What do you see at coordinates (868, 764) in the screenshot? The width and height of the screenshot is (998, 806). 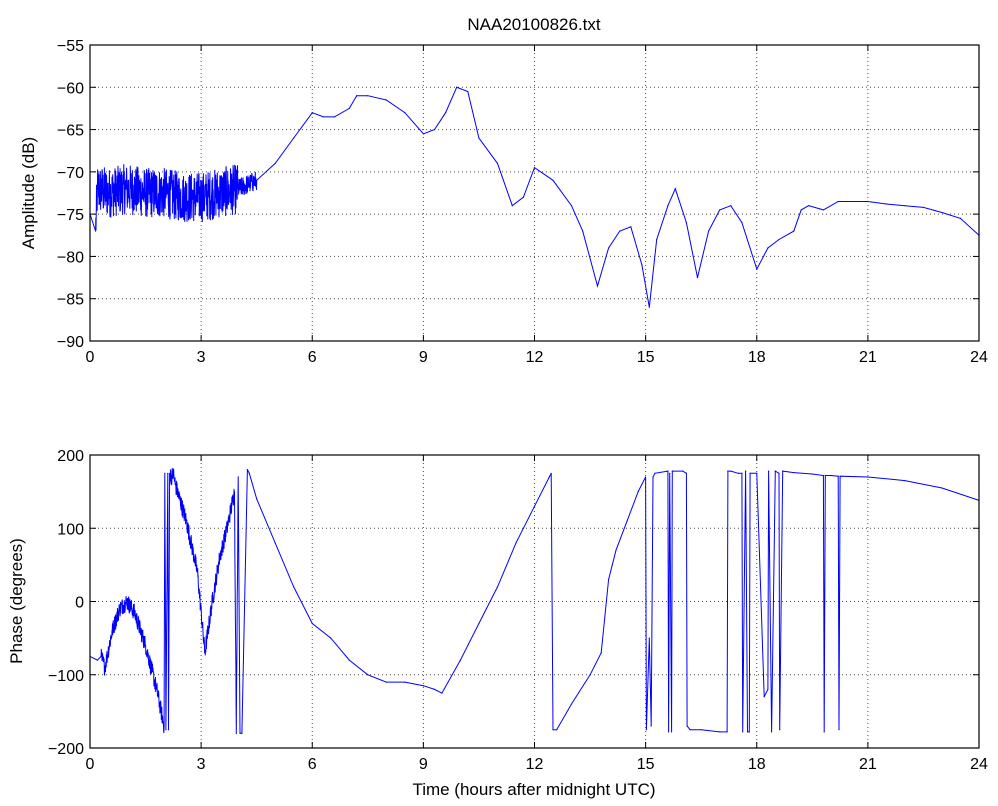 I see `phase-xtick-label: 21` at bounding box center [868, 764].